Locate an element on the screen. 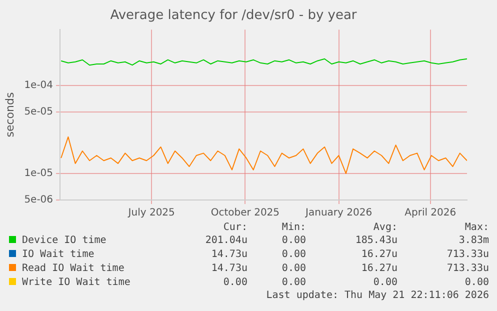  text: Max: is located at coordinates (477, 228).